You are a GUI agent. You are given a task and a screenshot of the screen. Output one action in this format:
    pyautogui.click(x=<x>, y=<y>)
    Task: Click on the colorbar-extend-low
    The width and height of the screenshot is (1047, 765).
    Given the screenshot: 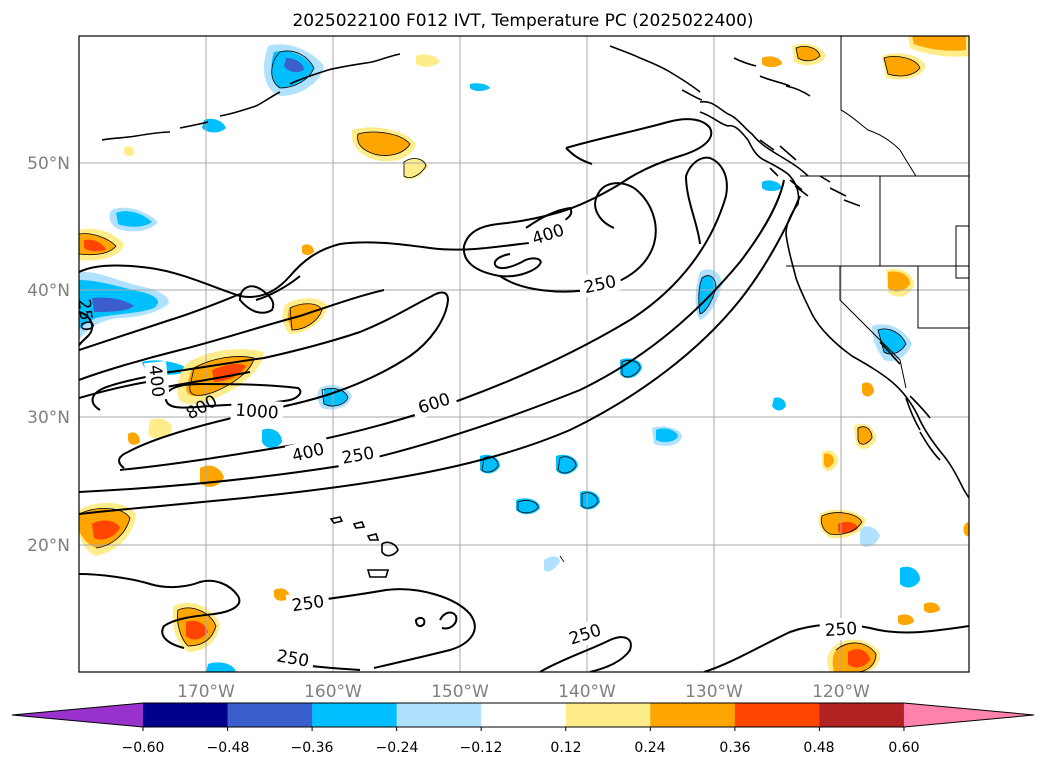 What is the action you would take?
    pyautogui.click(x=77, y=715)
    